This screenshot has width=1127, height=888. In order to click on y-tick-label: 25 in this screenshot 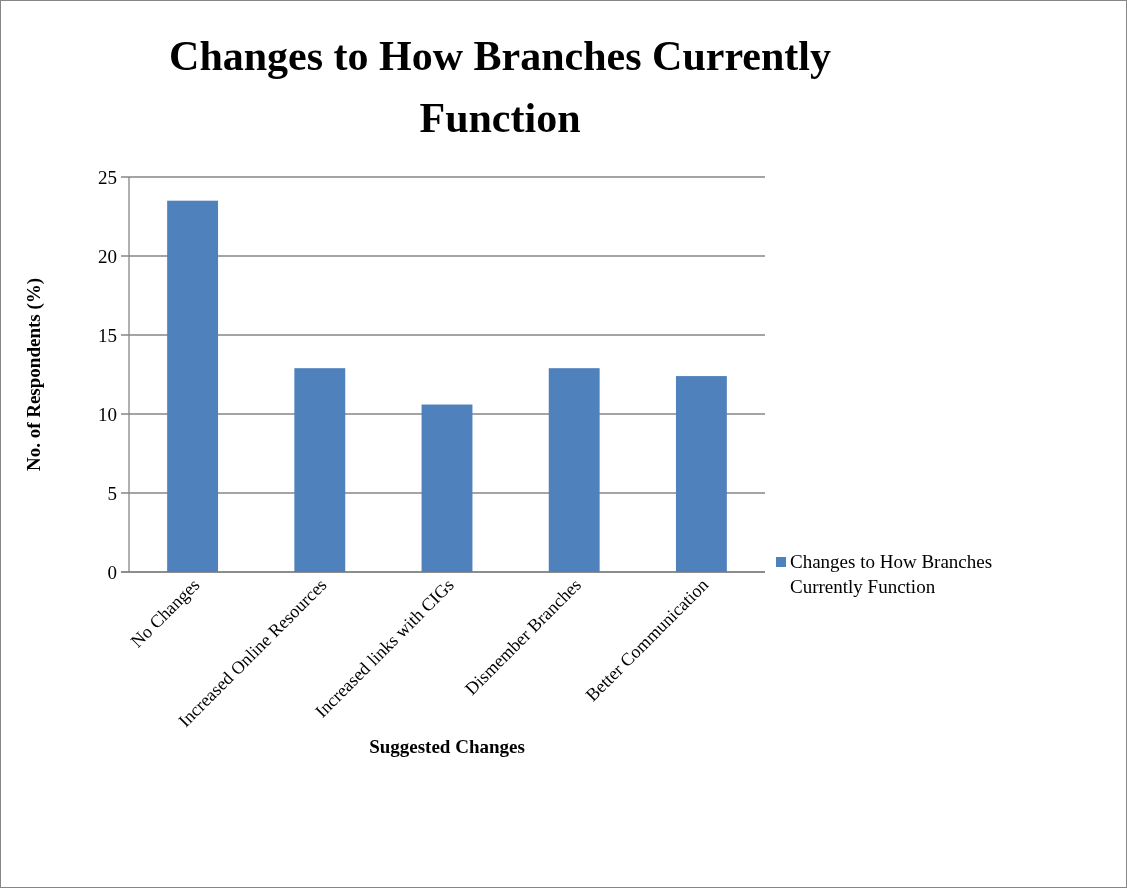, I will do `click(107, 177)`.